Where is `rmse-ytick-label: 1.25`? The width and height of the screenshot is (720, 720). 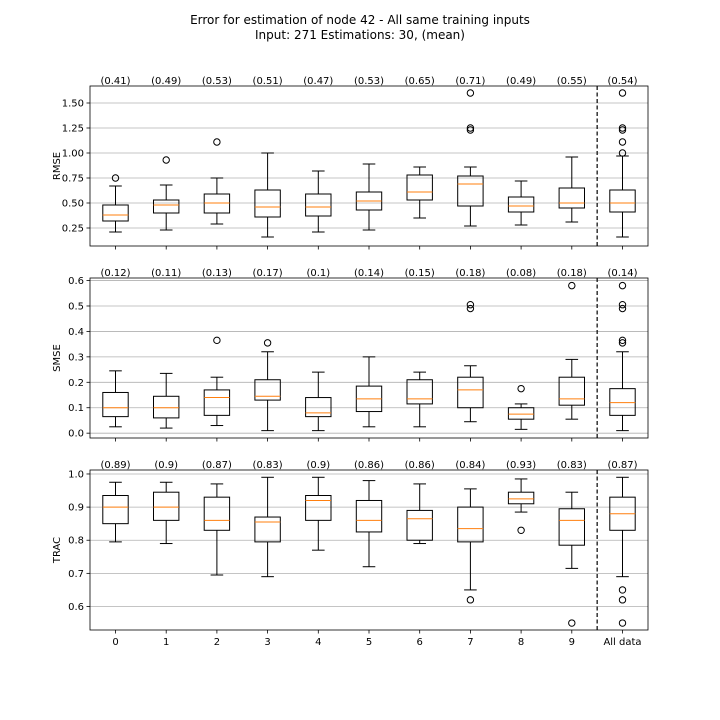
rmse-ytick-label: 1.25 is located at coordinates (73, 129).